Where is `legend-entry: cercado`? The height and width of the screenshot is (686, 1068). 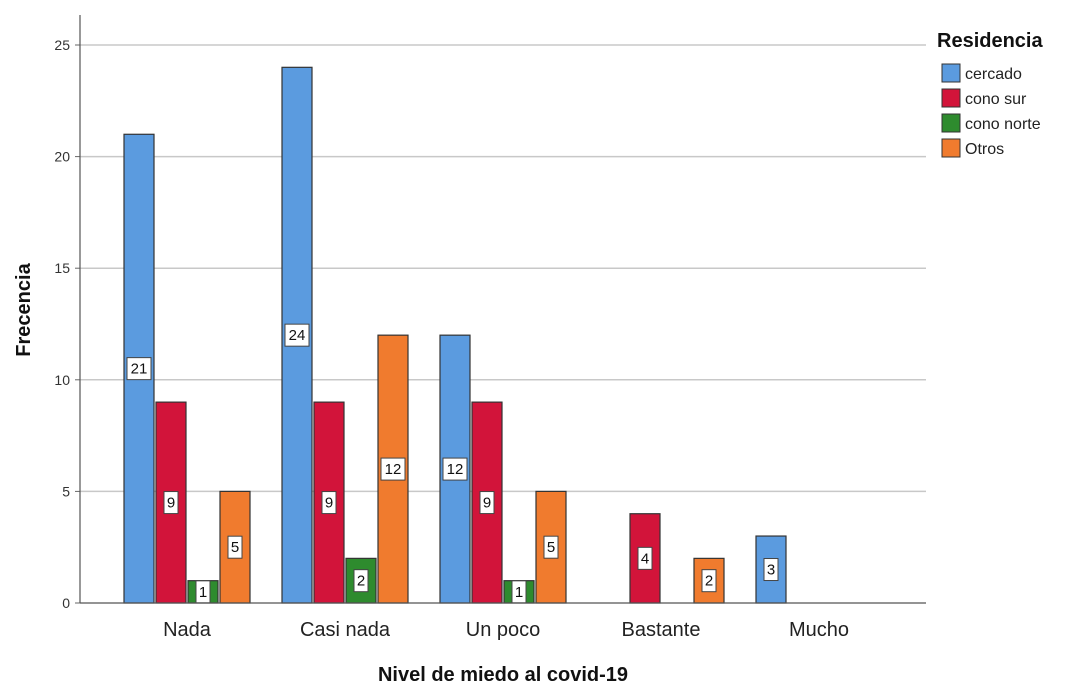
legend-entry: cercado is located at coordinates (993, 74).